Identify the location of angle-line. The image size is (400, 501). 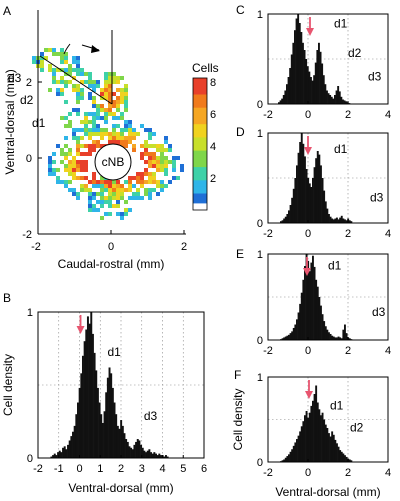
(76, 80).